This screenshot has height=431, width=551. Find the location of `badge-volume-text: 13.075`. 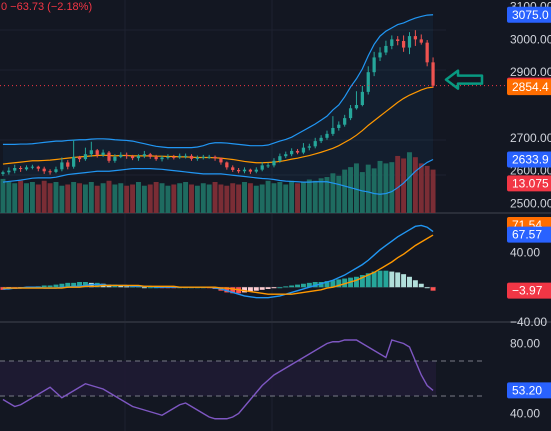

badge-volume-text: 13.075 is located at coordinates (530, 183).